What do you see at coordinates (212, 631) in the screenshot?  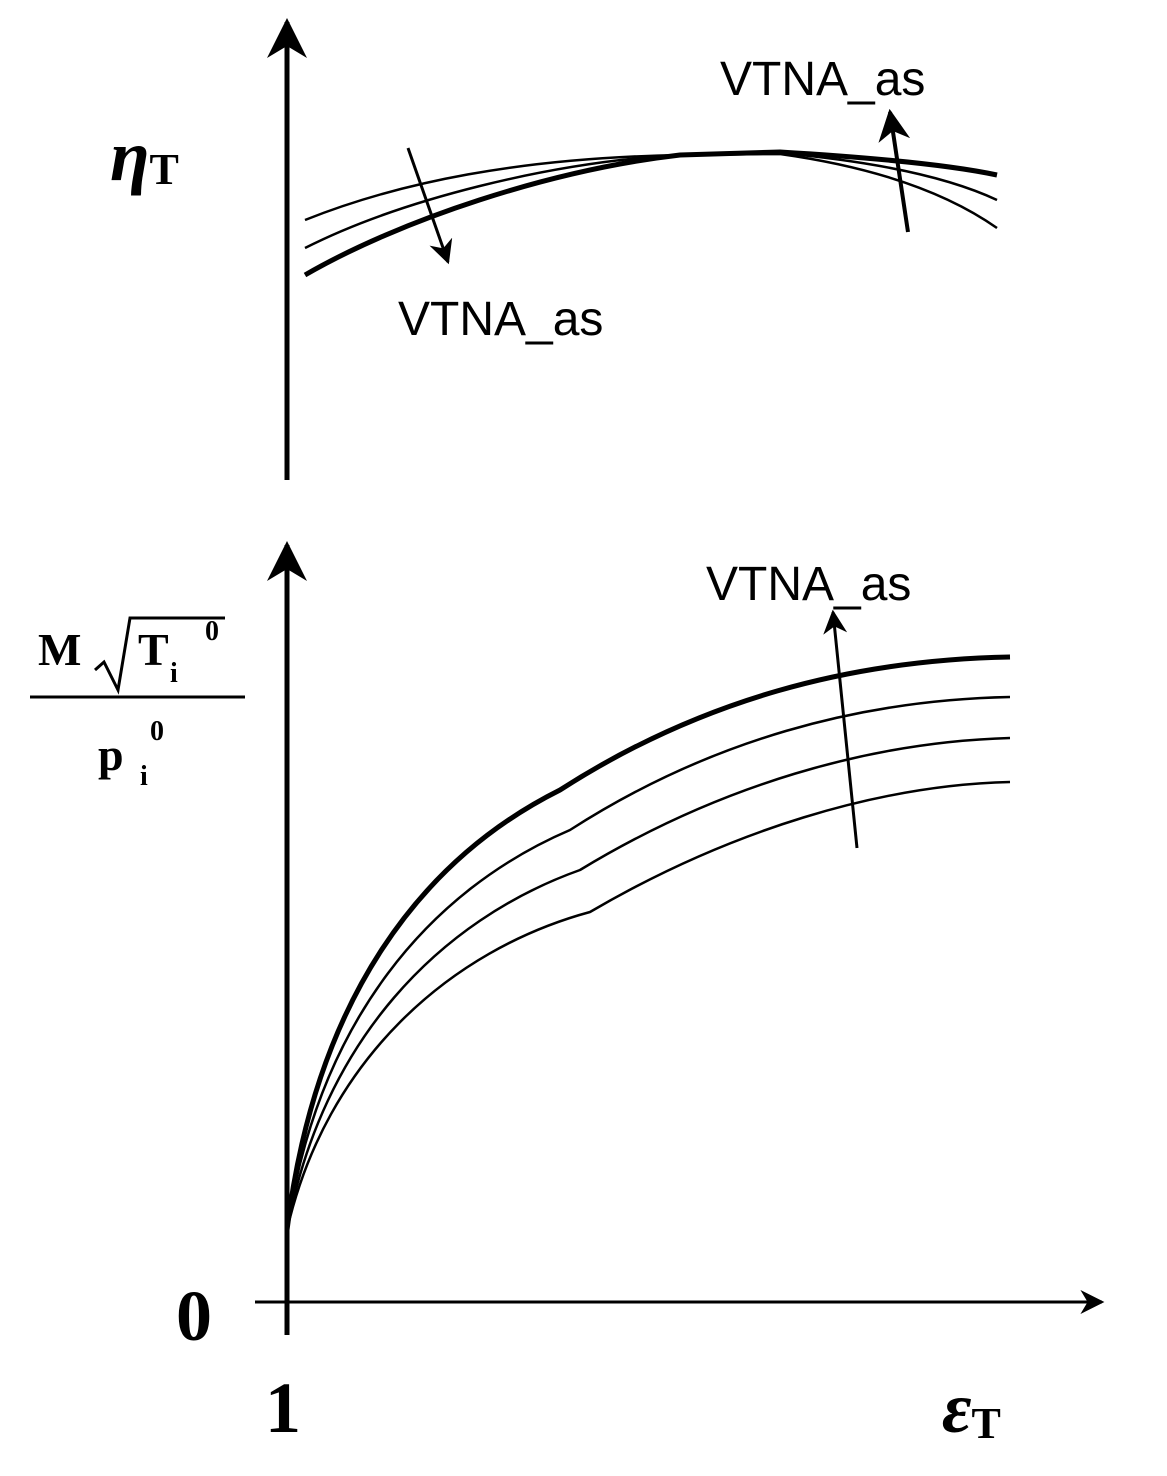 I see `numerator-superscript: 0` at bounding box center [212, 631].